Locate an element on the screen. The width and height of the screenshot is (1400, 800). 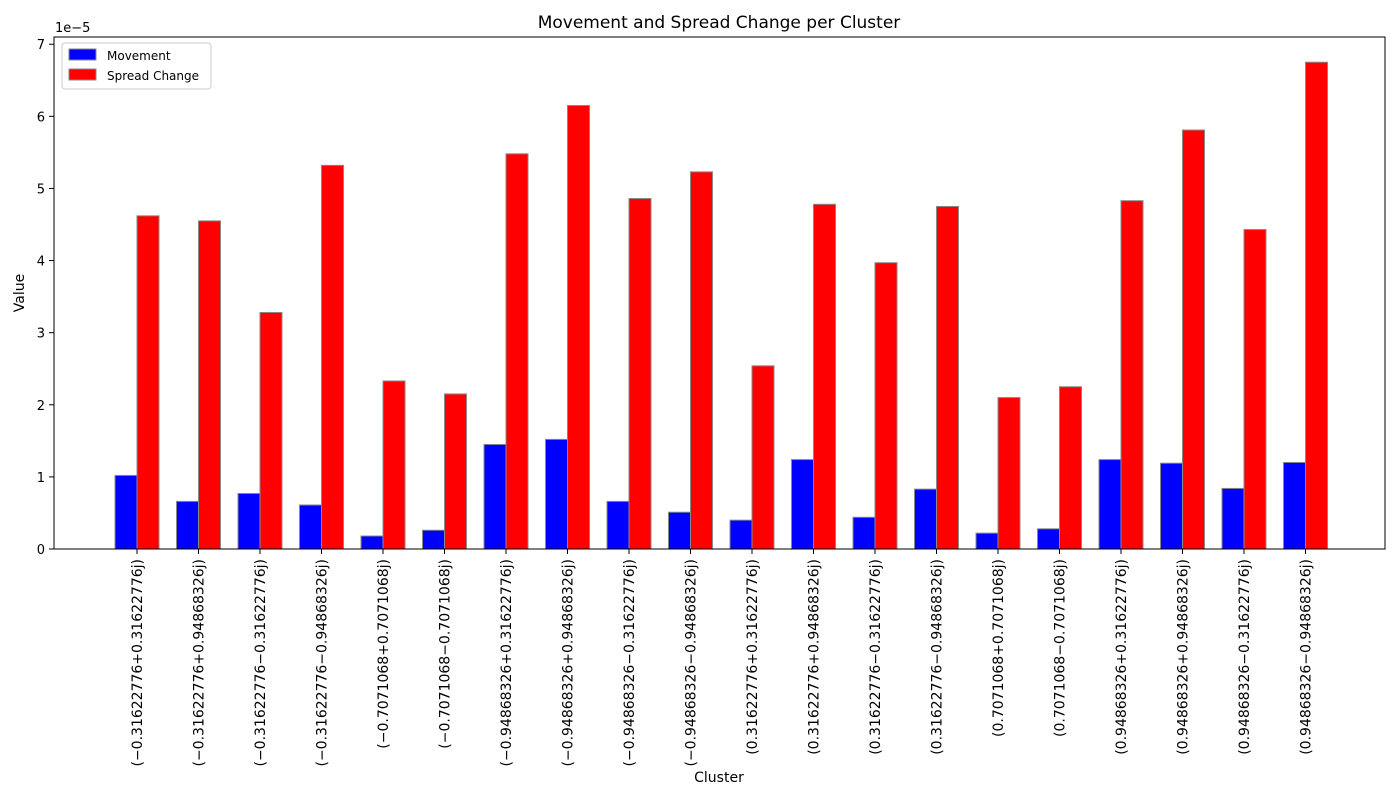
x-tick-label: (0.31622776+0.94868326j) is located at coordinates (815, 657).